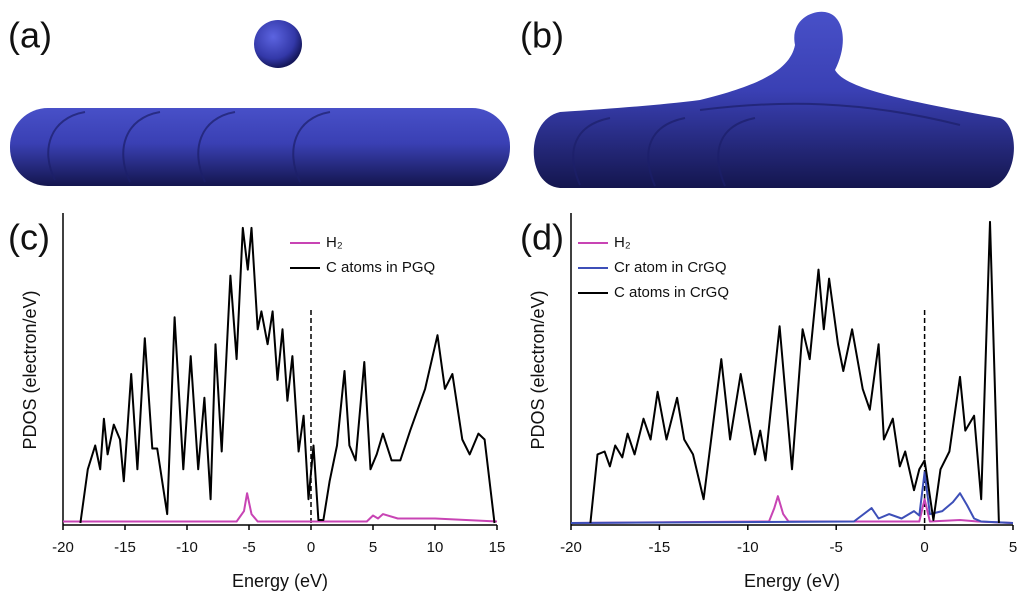 The image size is (1017, 593). I want to click on panel-label: (a), so click(30, 35).